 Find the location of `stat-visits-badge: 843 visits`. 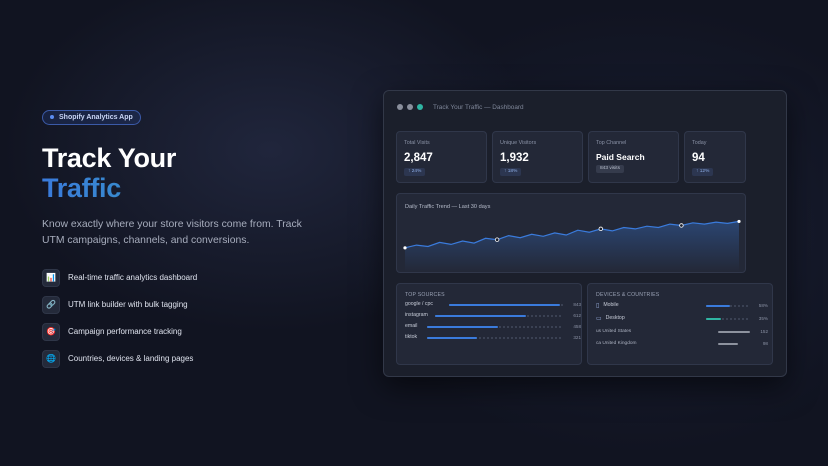

stat-visits-badge: 843 visits is located at coordinates (610, 169).